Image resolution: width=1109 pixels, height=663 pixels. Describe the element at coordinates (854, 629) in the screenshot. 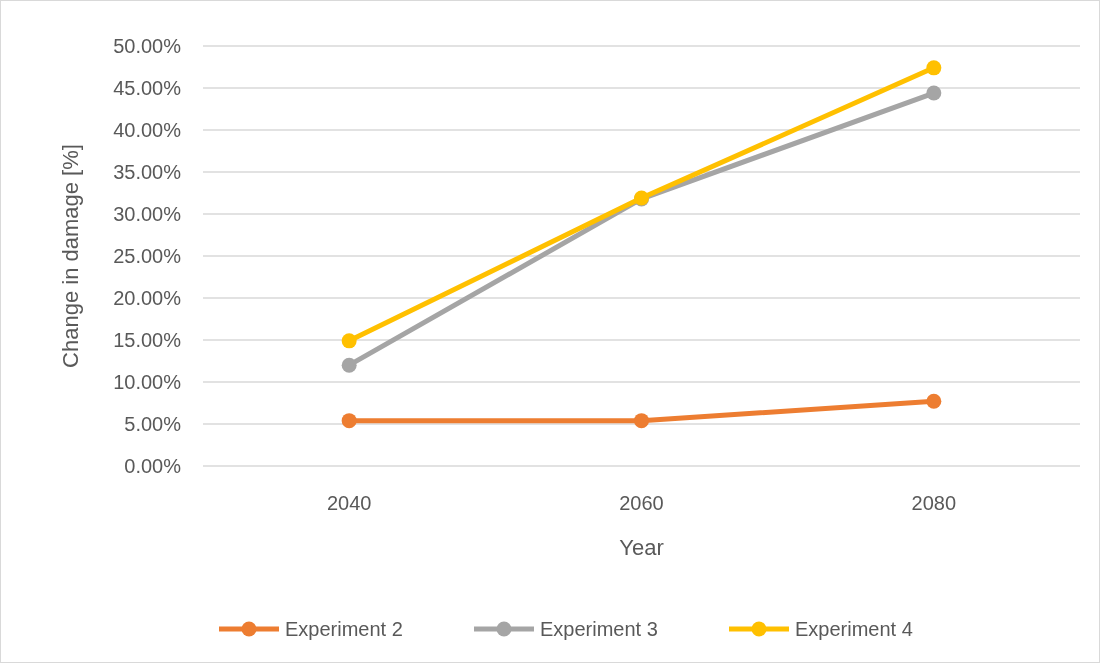

I see `legend-label: Experiment 4` at that location.